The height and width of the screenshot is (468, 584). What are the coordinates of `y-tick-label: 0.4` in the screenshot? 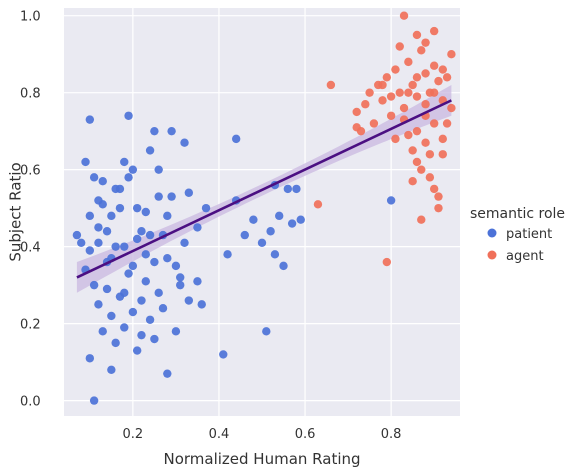 It's located at (30, 248).